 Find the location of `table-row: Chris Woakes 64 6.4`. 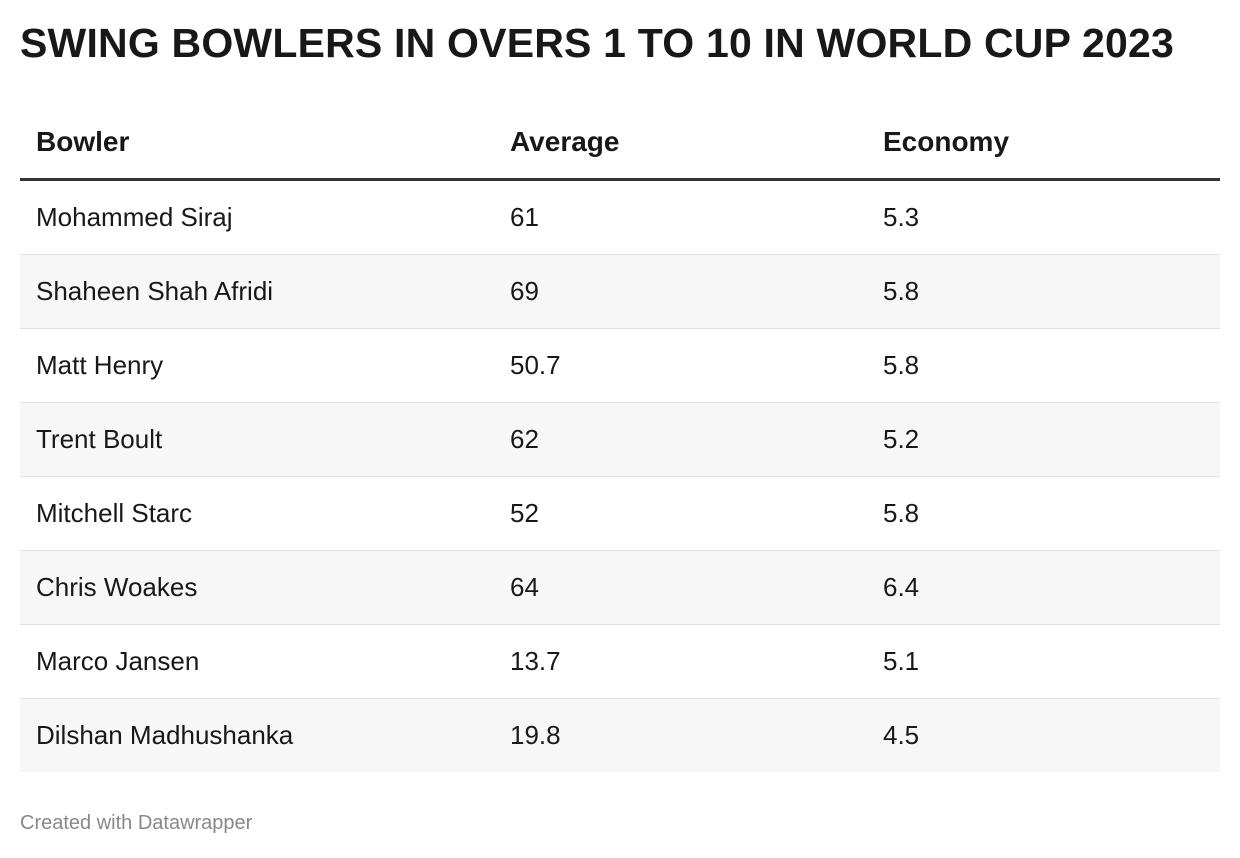

table-row: Chris Woakes 64 6.4 is located at coordinates (620, 587).